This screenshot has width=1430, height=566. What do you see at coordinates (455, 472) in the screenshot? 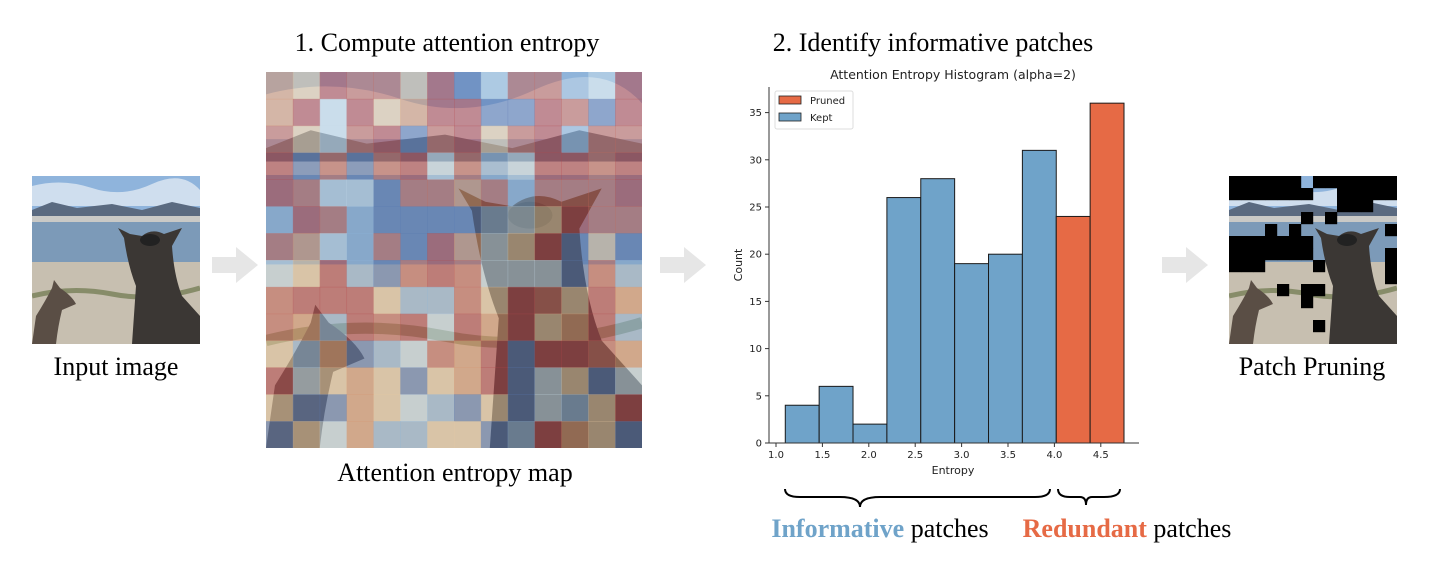
I see `entropy-map-caption: Attention entropy map` at bounding box center [455, 472].